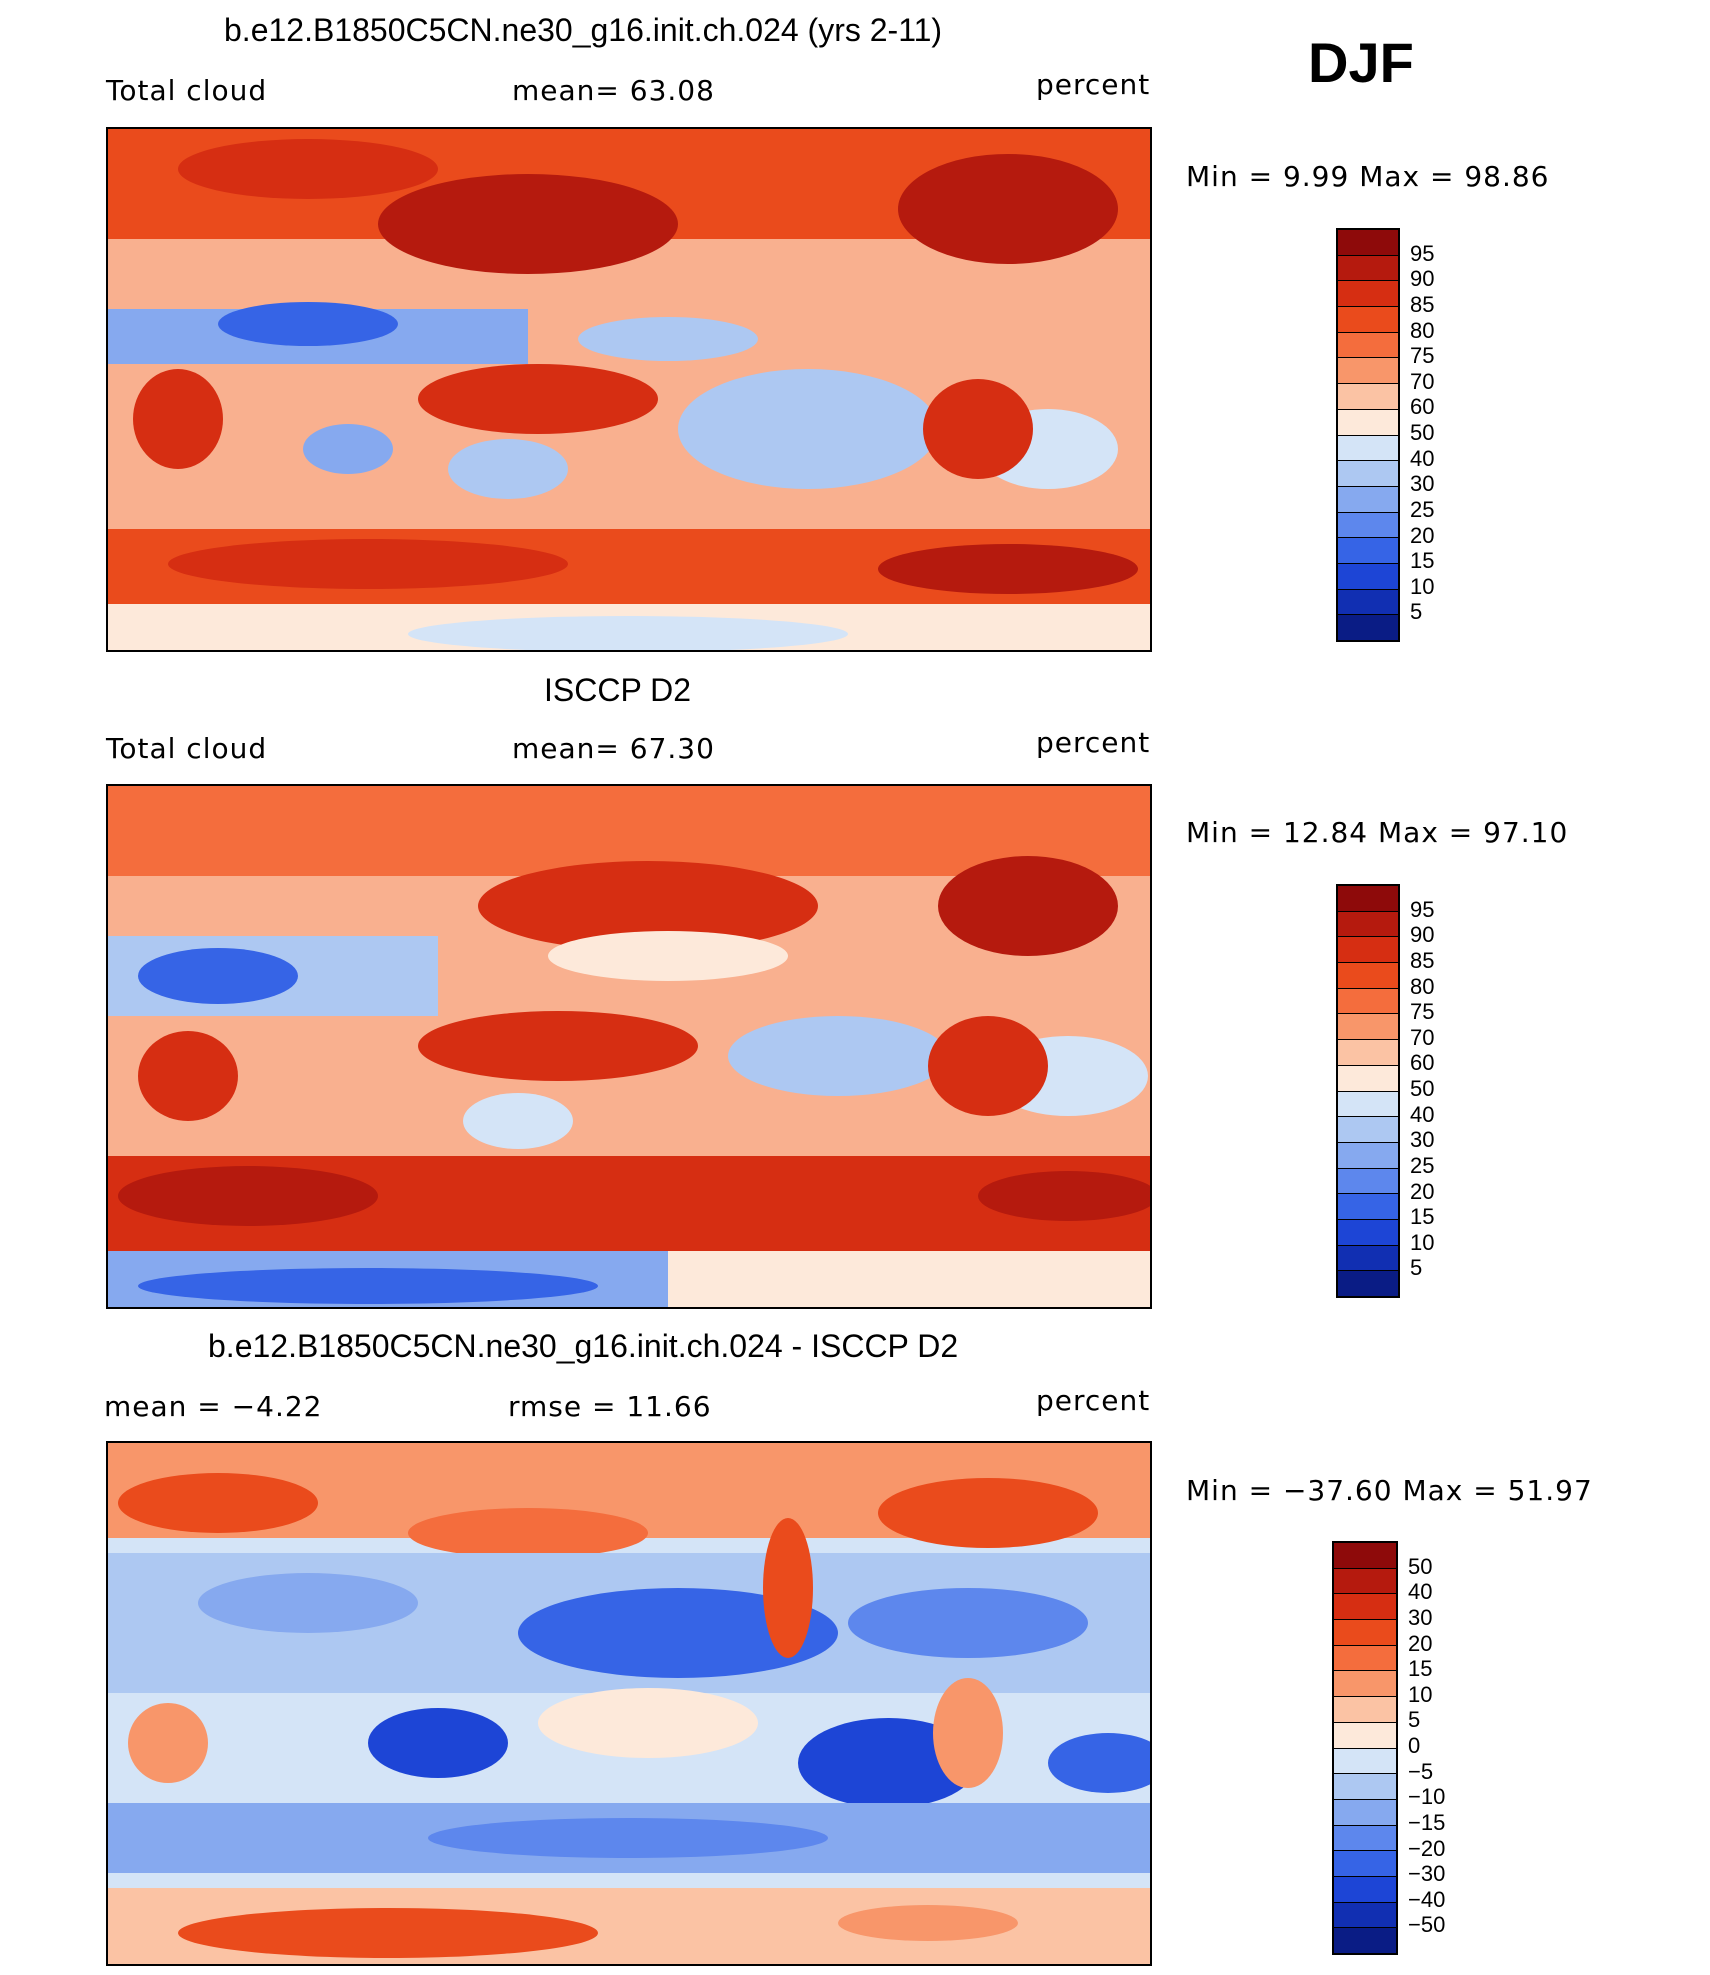 This screenshot has width=1710, height=1975. Describe the element at coordinates (213, 1406) in the screenshot. I see `panel-3-mean-label: mean = −4.22` at that location.